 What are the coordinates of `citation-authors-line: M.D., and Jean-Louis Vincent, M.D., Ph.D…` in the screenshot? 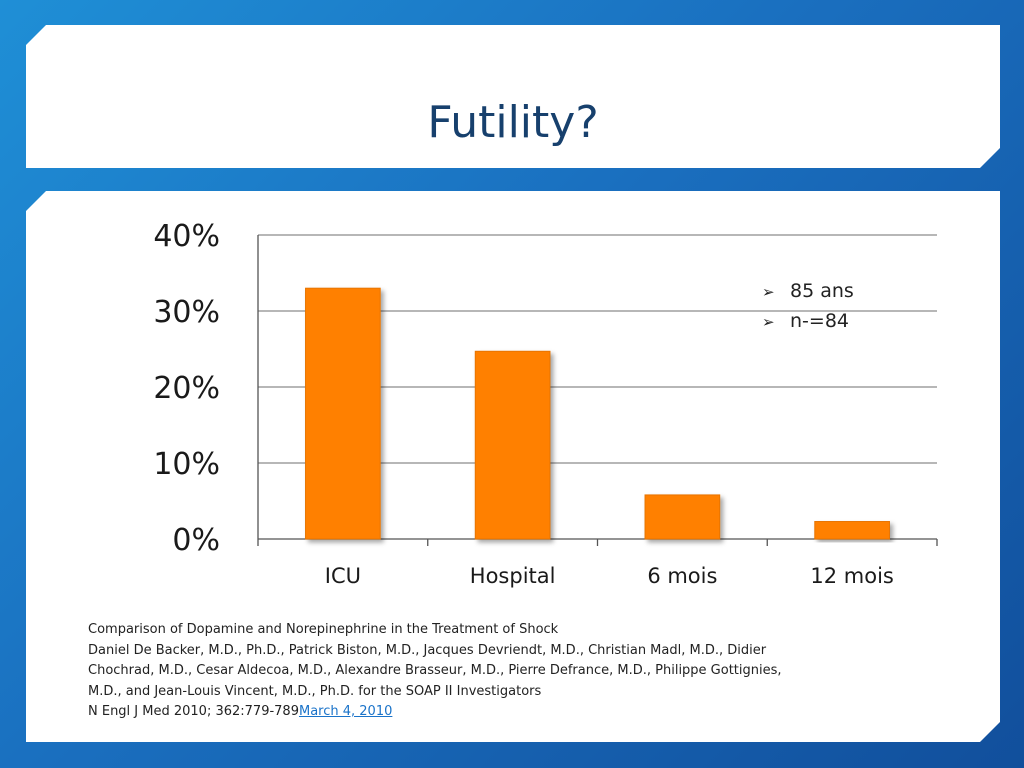 It's located at (315, 691).